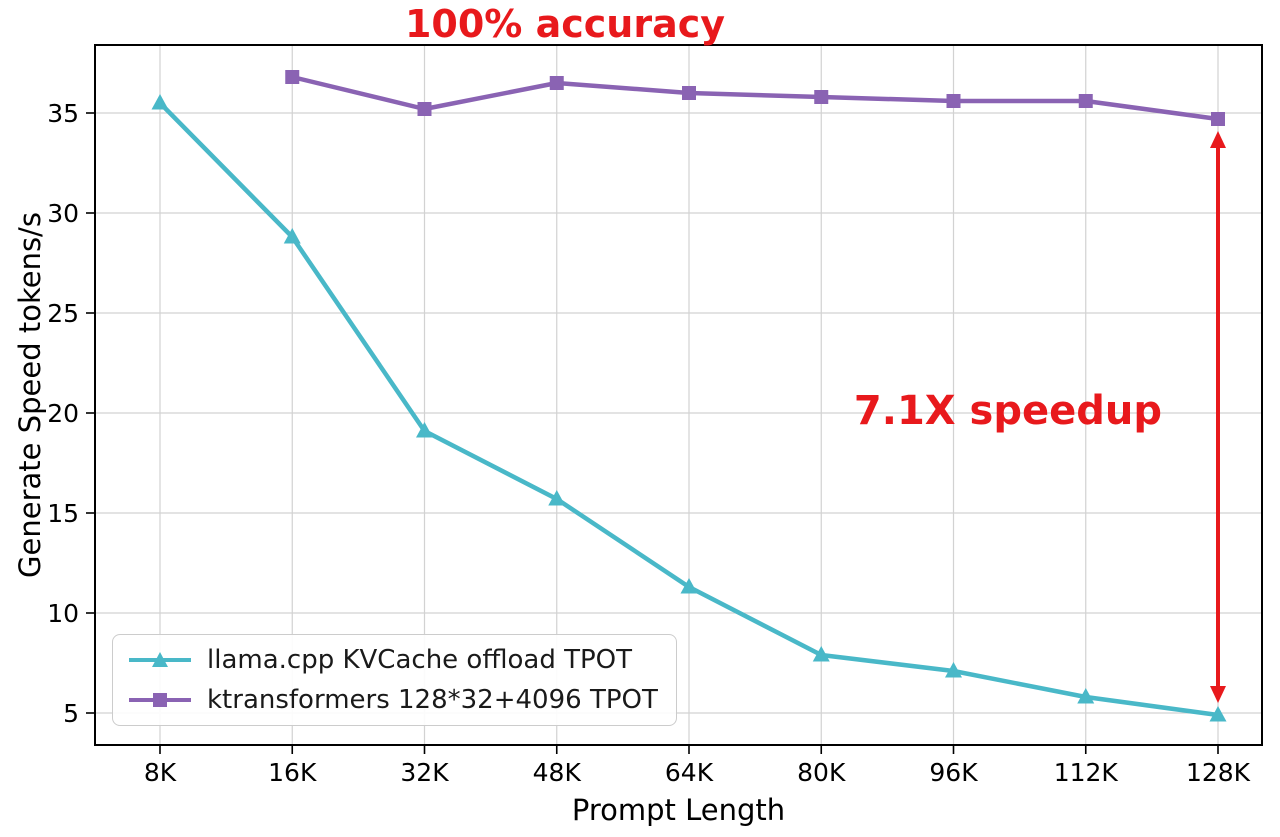  I want to click on x-tick-label: 112K, so click(1086, 772).